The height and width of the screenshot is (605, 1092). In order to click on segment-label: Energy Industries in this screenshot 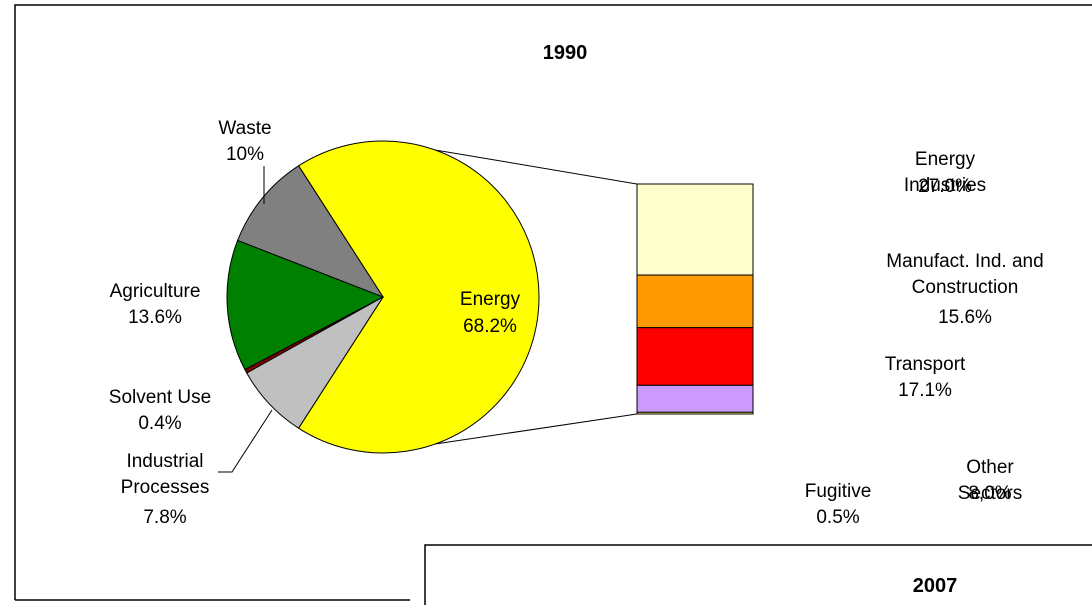, I will do `click(945, 172)`.